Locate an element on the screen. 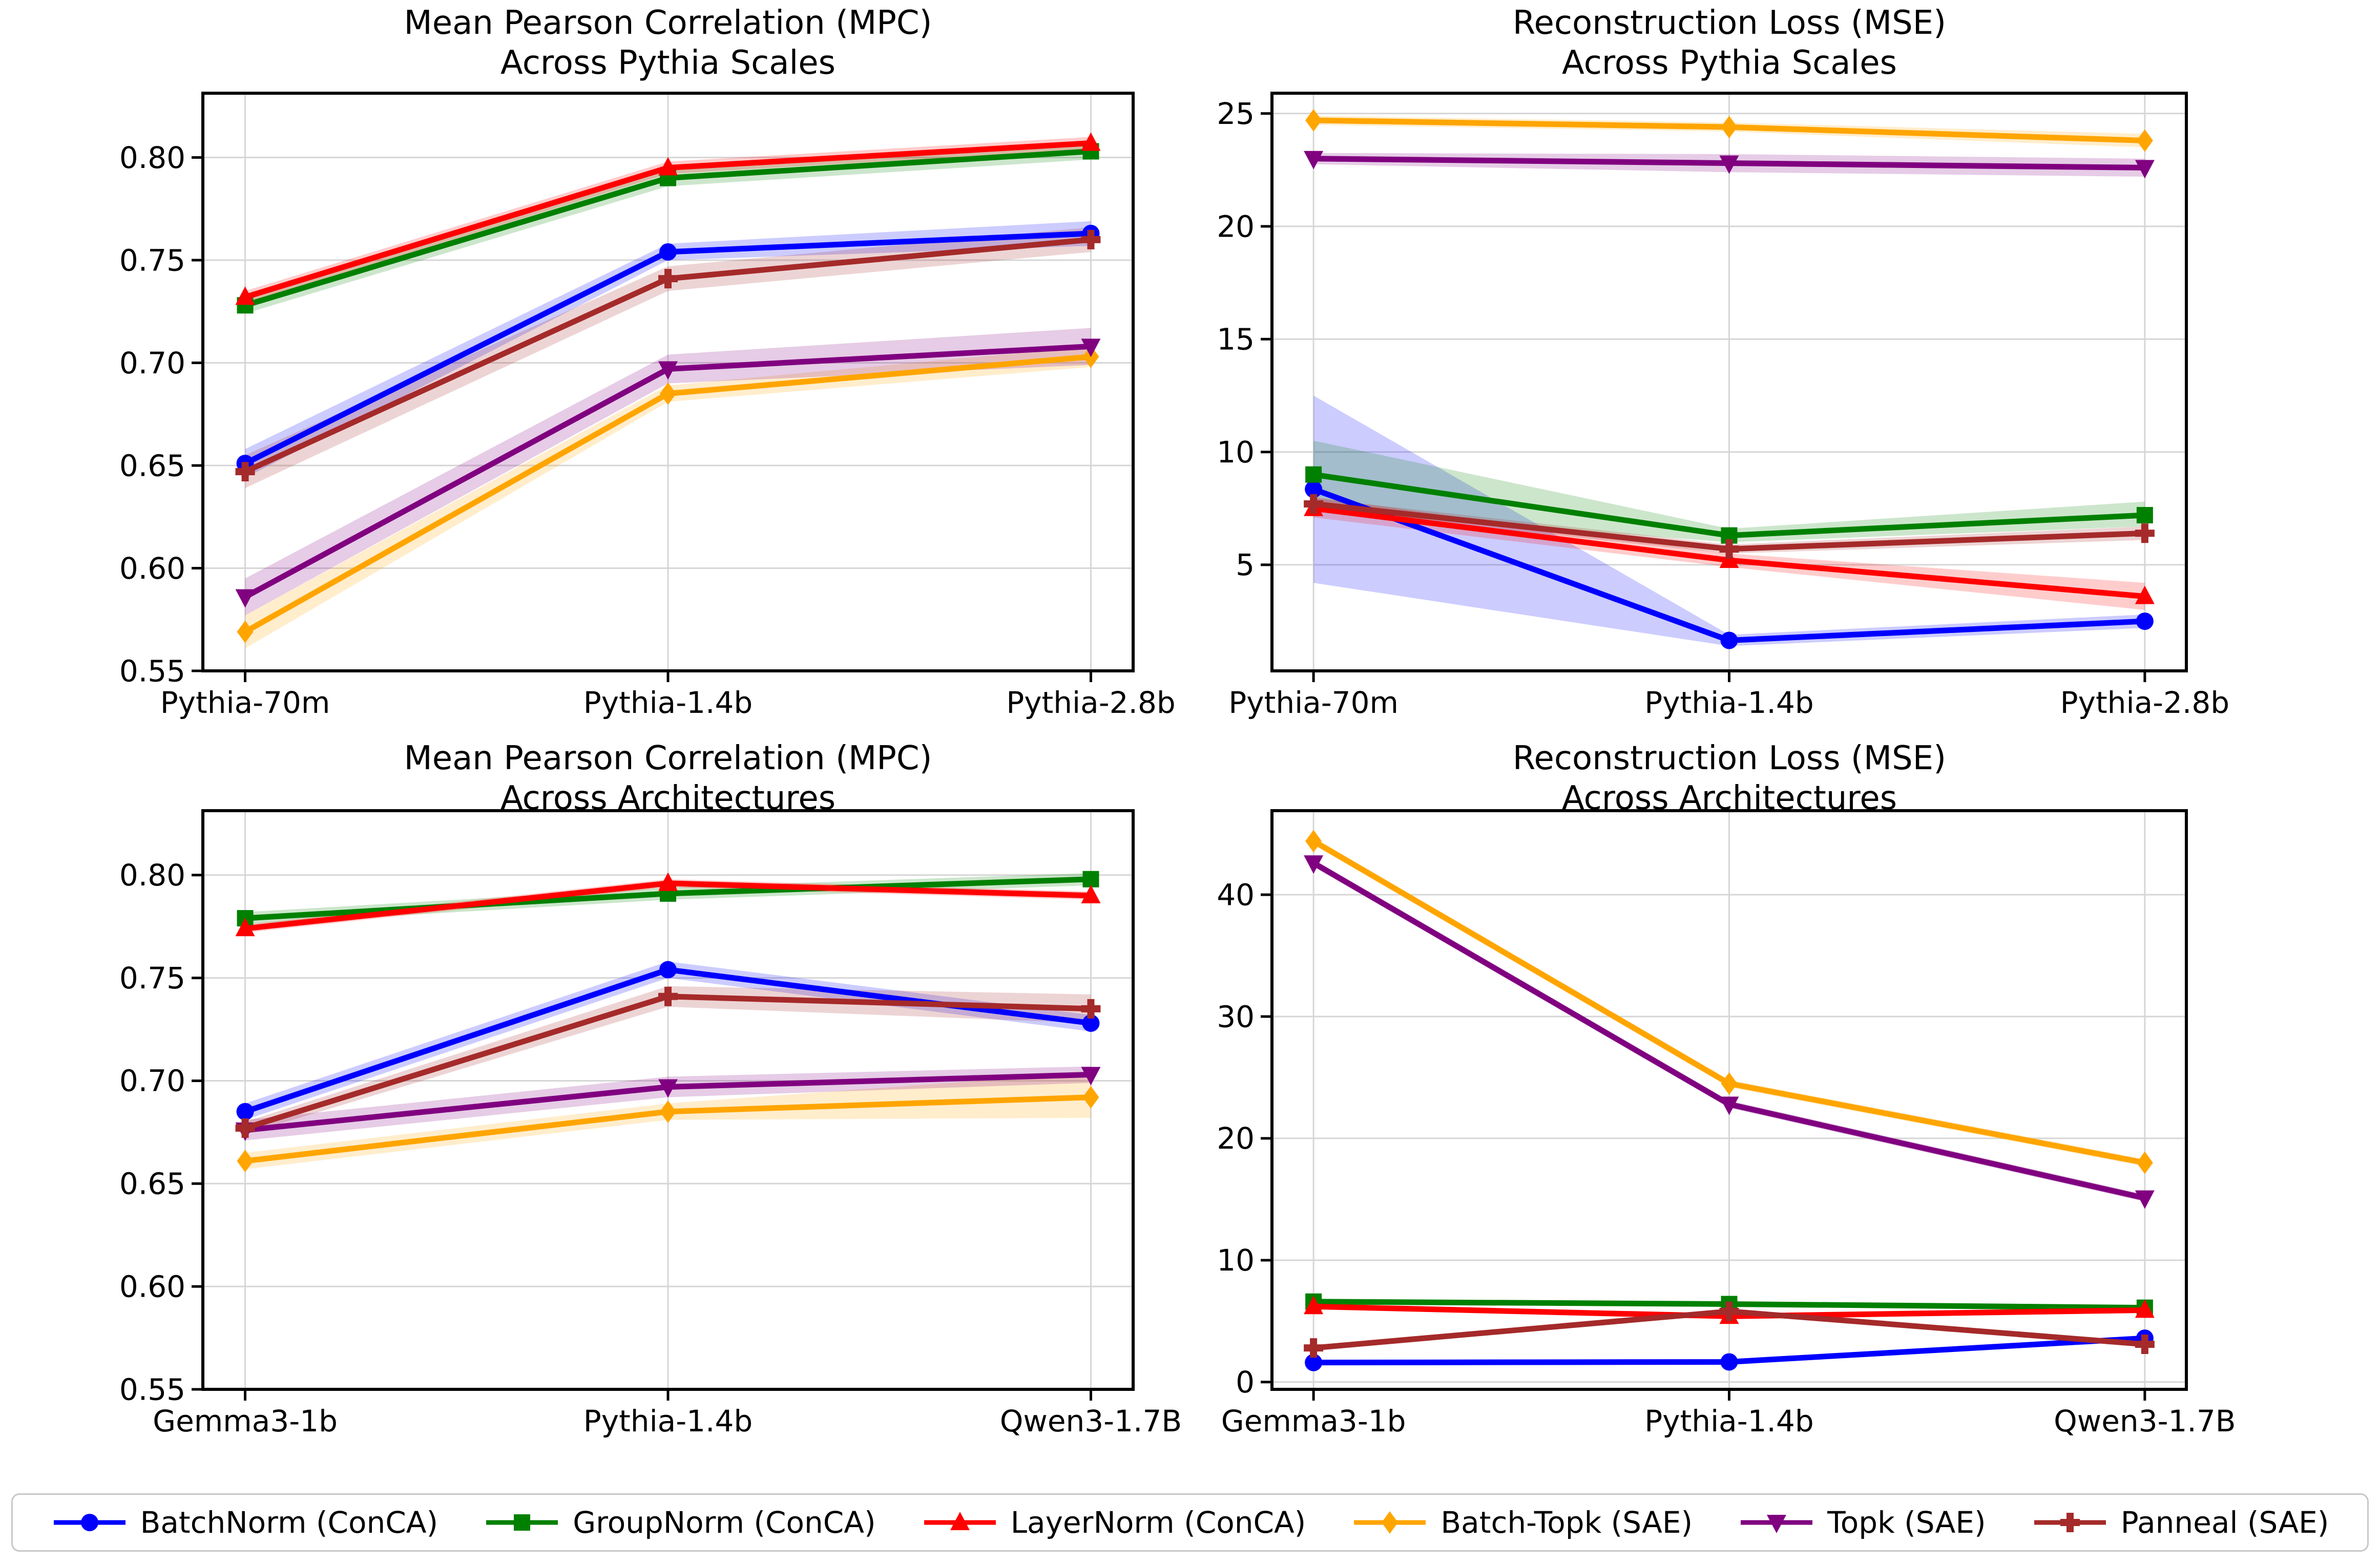 The width and height of the screenshot is (2380, 1565). y-tick-label: 20 is located at coordinates (1236, 1139).